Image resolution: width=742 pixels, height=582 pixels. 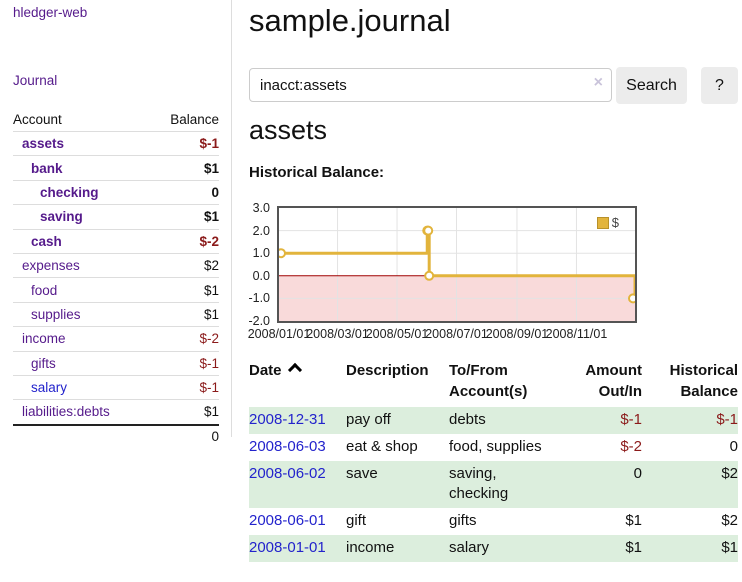 I want to click on transaction-balance-cell: $1, so click(x=729, y=547).